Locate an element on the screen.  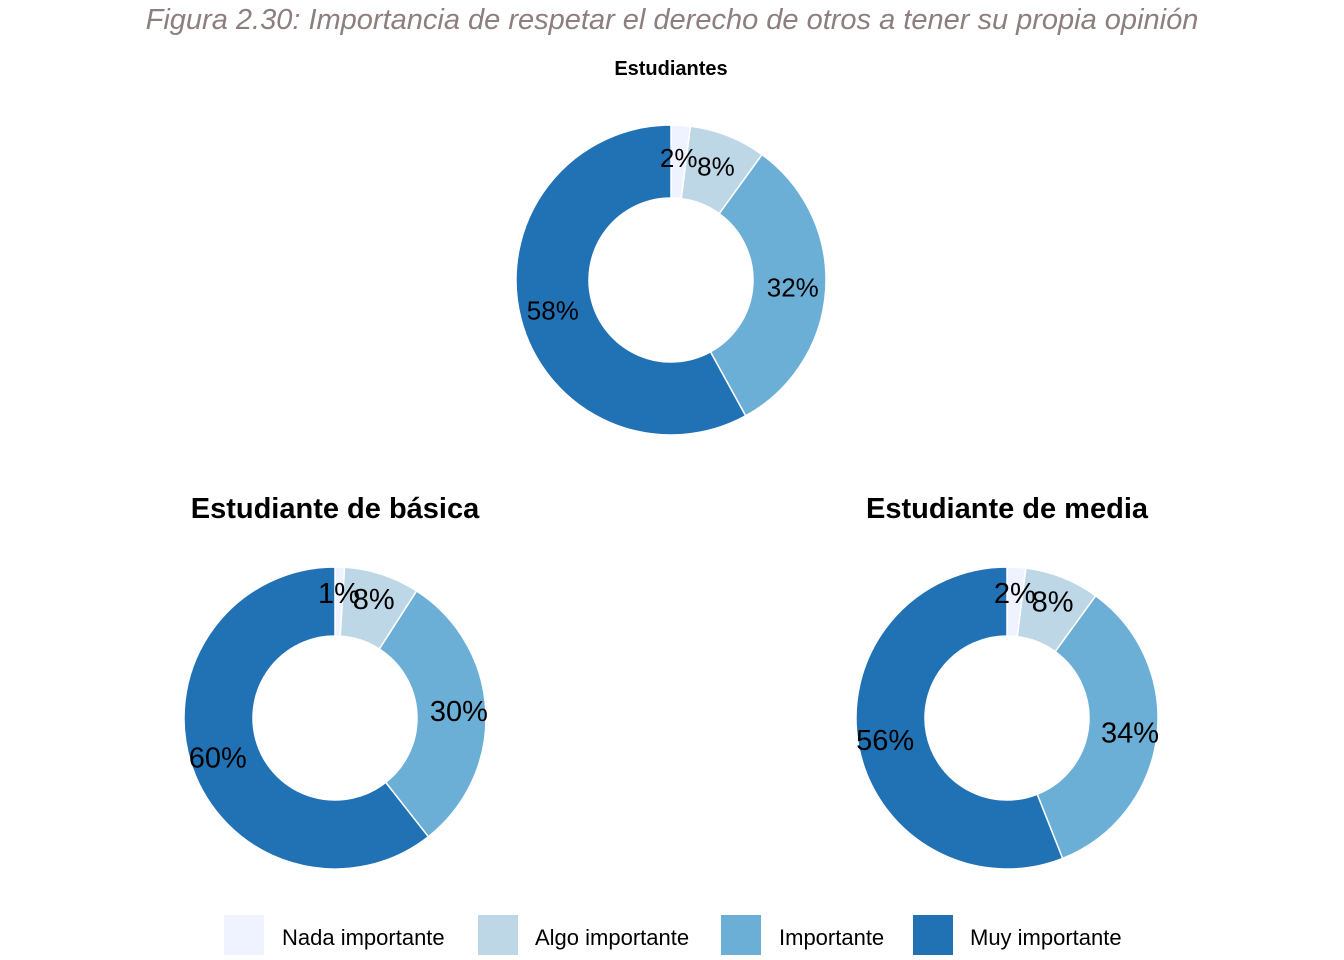
slice-label-basica-3: 60% is located at coordinates (218, 759).